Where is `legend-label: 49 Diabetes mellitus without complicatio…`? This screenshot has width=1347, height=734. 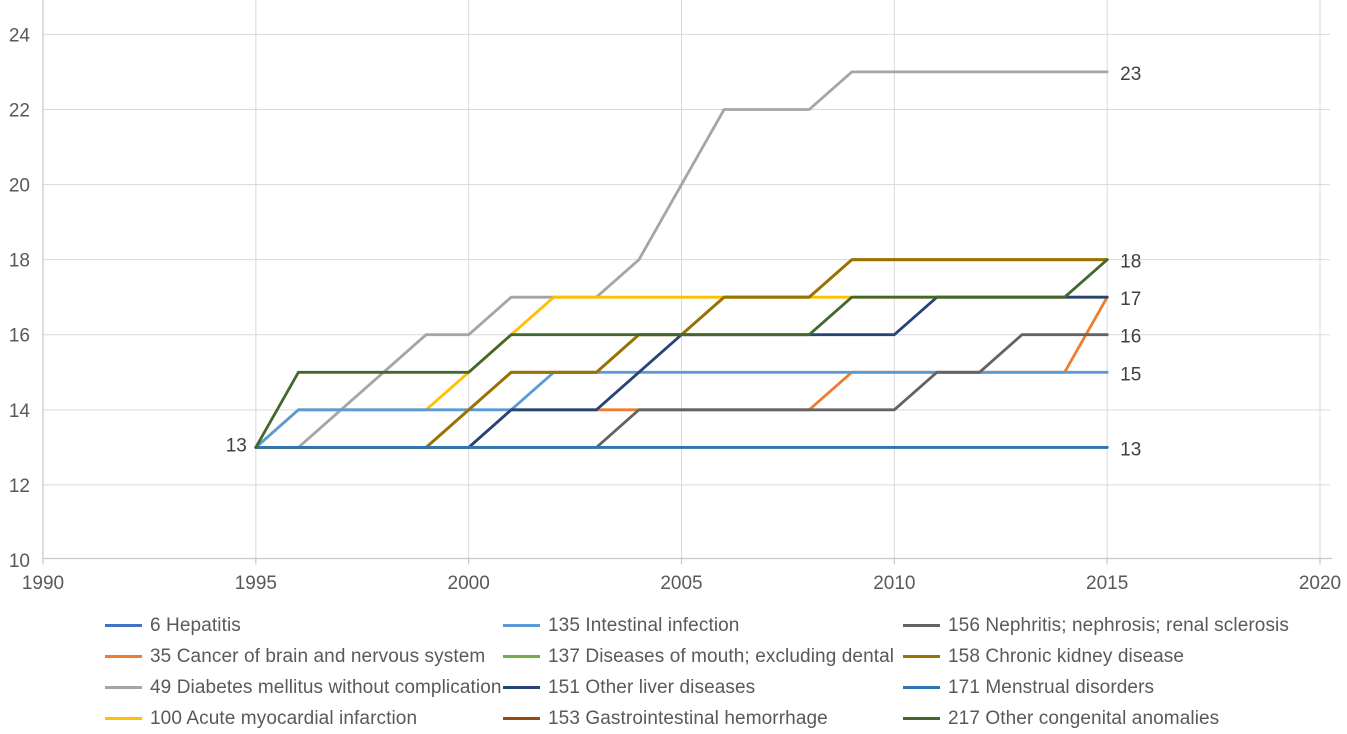 legend-label: 49 Diabetes mellitus without complicatio… is located at coordinates (326, 687).